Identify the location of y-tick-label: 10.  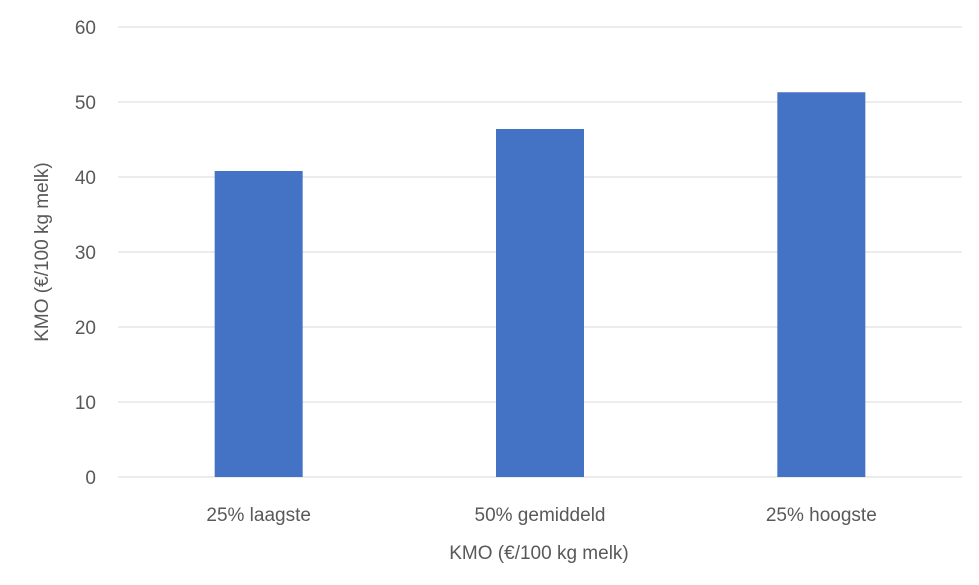
(85, 403).